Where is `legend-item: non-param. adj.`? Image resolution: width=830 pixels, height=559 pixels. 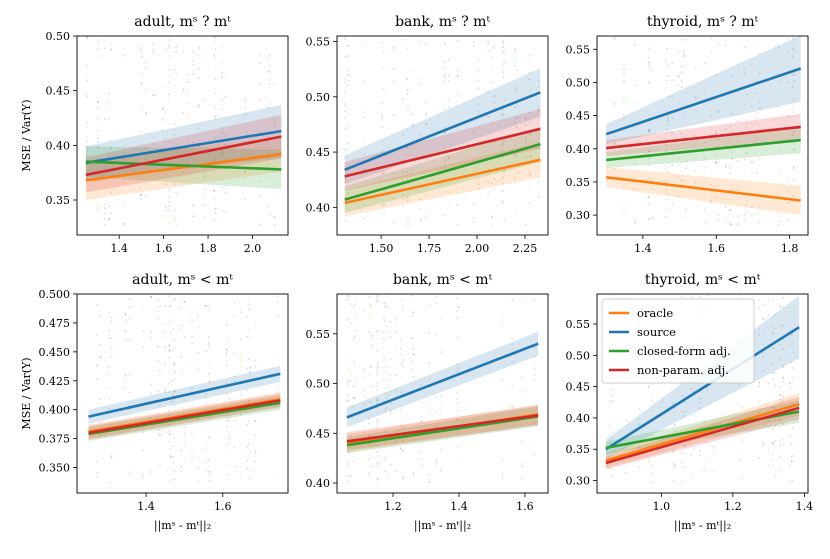 legend-item: non-param. adj. is located at coordinates (669, 370).